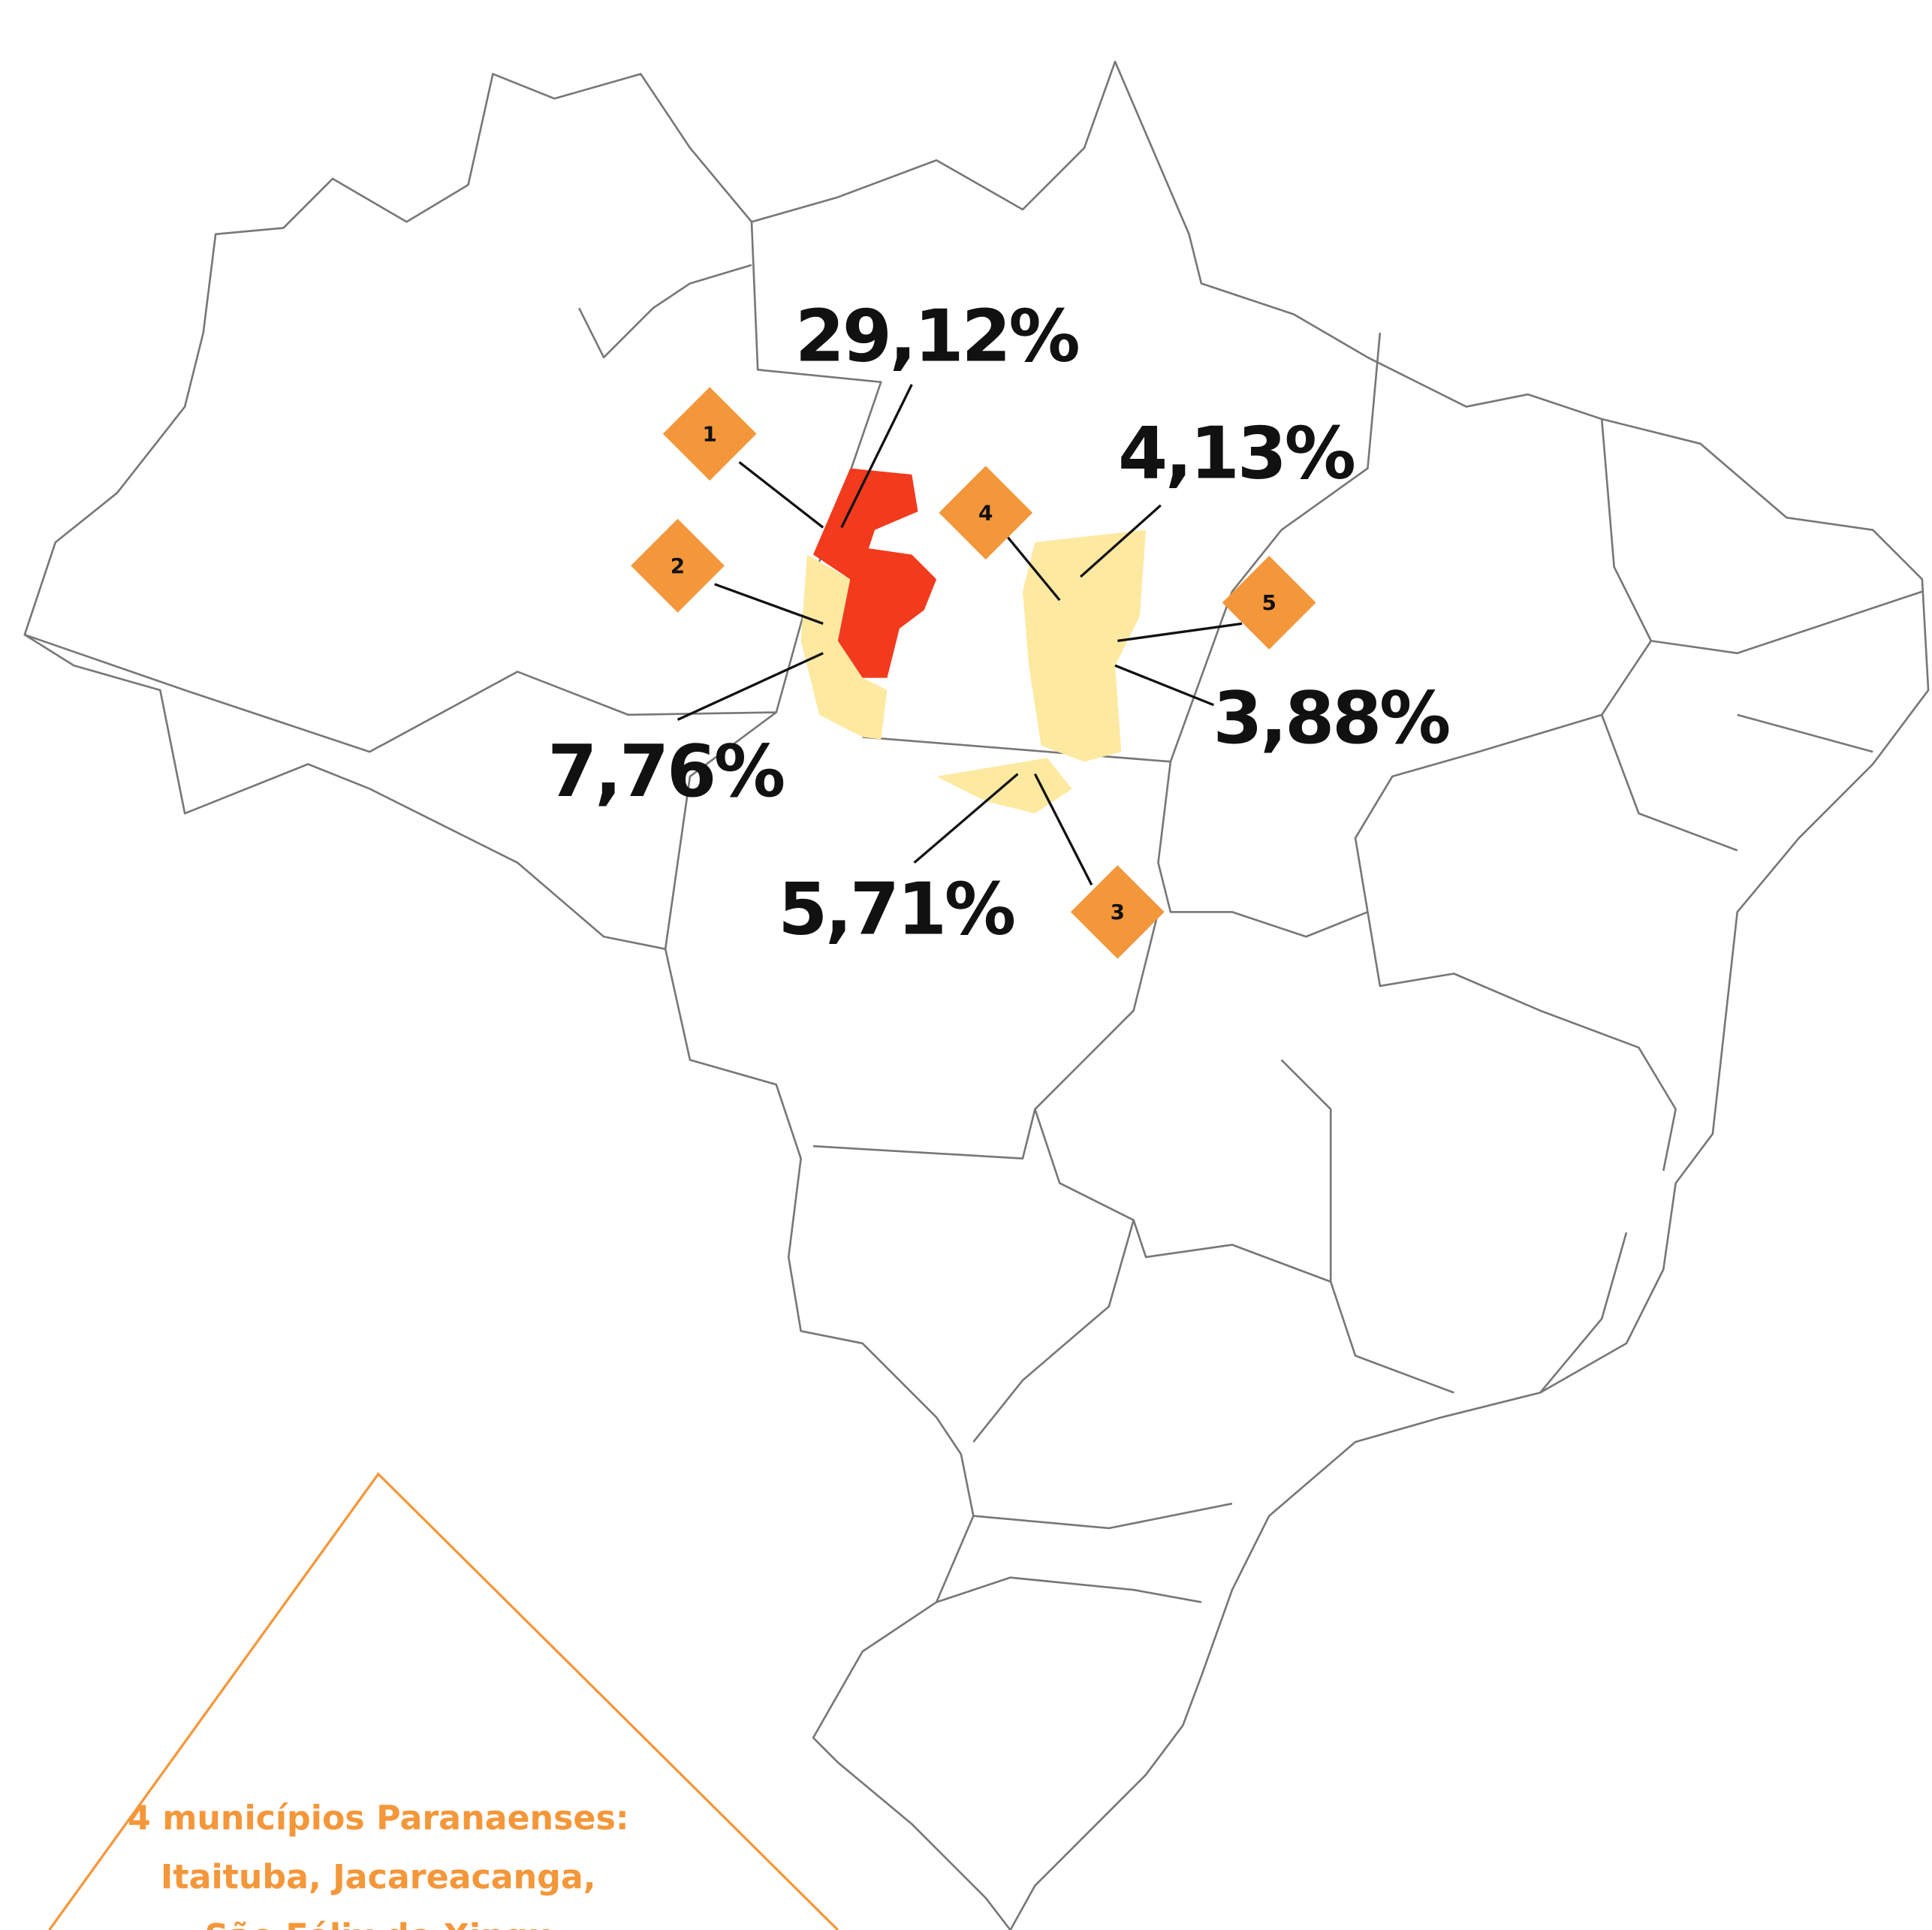  I want to click on note-line: 4 municípios Paranaenses:, so click(378, 1819).